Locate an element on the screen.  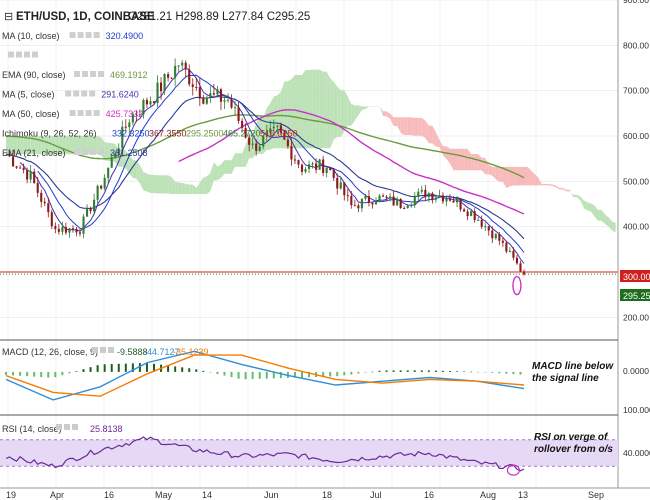
indicator-legend-row: MA (5, close) 291.6240 is located at coordinates (70, 95).